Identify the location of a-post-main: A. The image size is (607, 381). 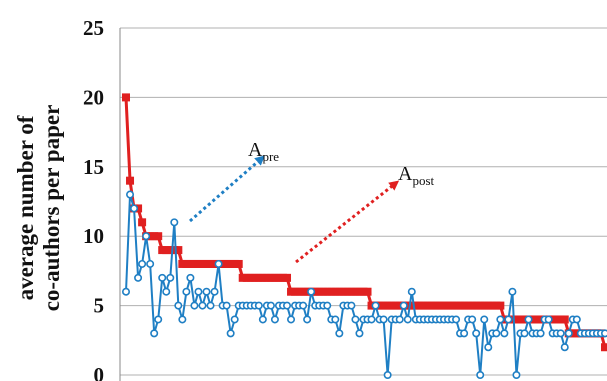
(405, 174).